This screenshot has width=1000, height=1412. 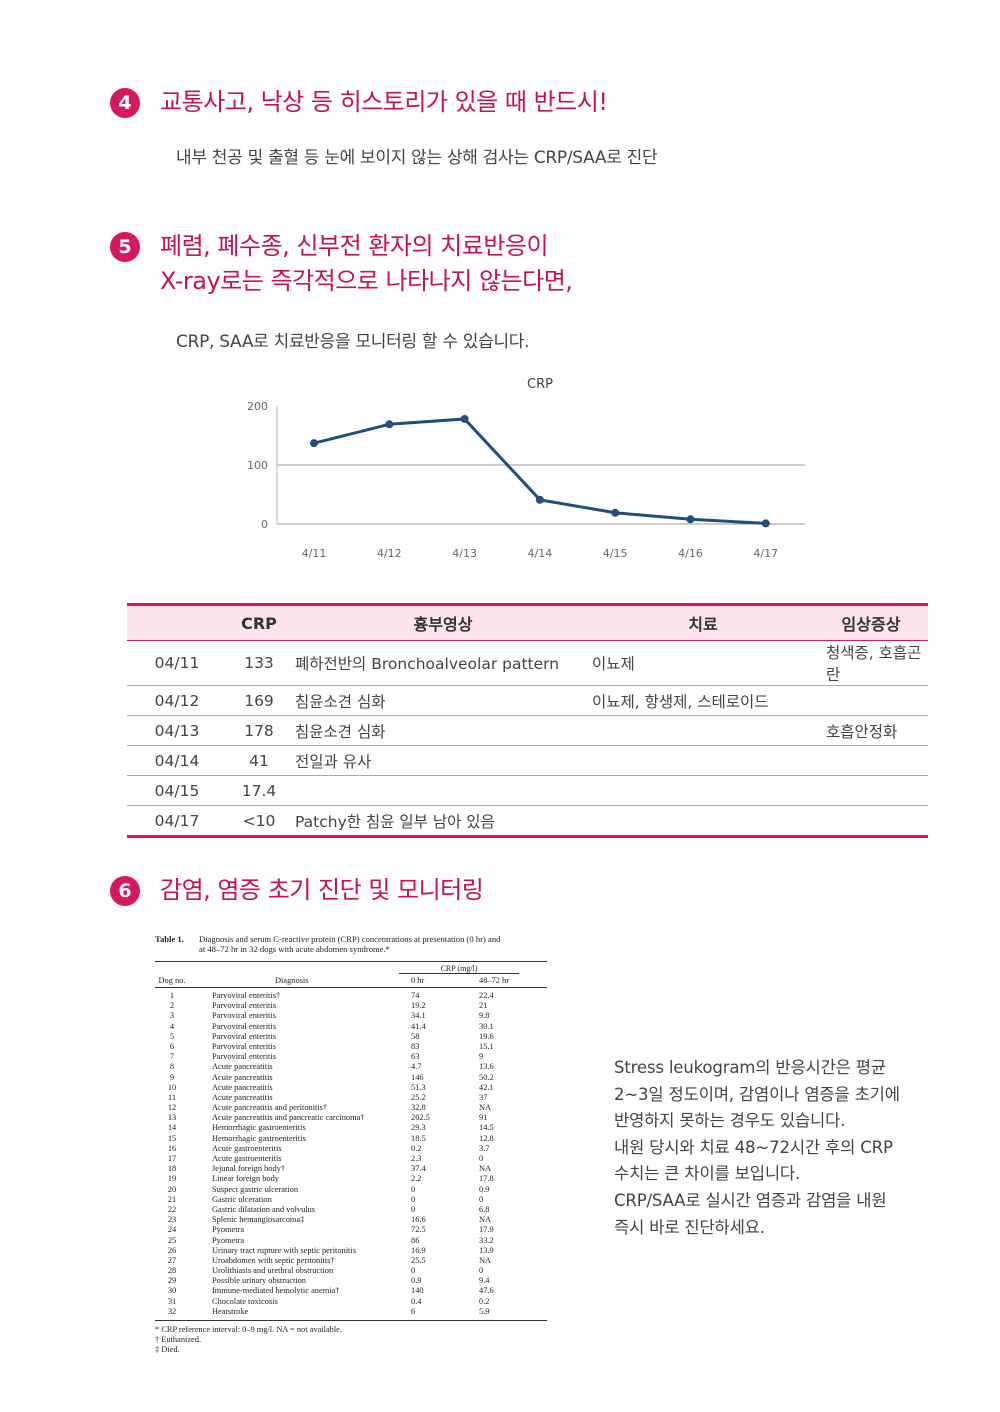 What do you see at coordinates (416, 1179) in the screenshot?
I see `cell-0hr: 2.2` at bounding box center [416, 1179].